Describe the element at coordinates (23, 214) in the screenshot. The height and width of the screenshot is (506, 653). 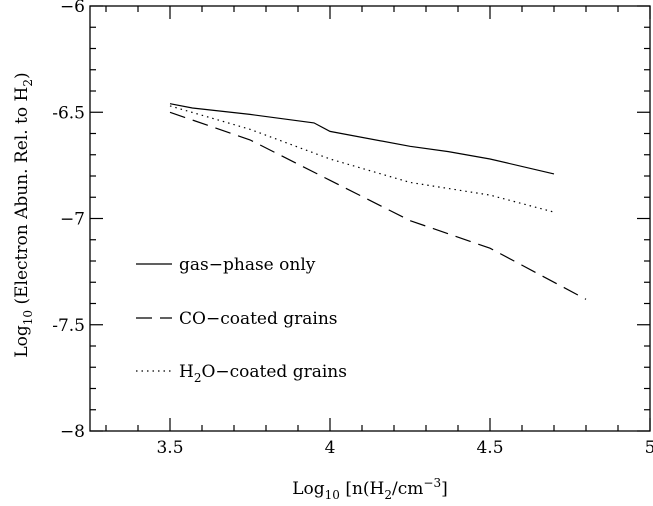
I see `y-axis-label: Log10 (Electron Abun. Rel. to H2)` at that location.